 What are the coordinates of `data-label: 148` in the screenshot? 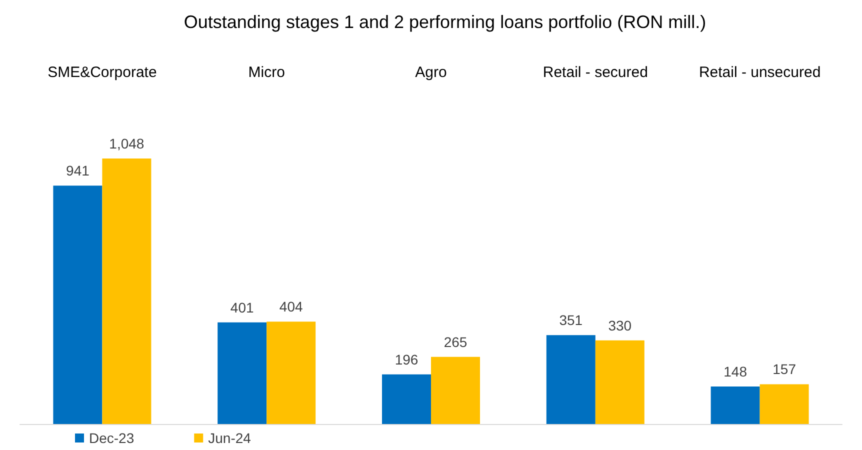 It's located at (736, 372).